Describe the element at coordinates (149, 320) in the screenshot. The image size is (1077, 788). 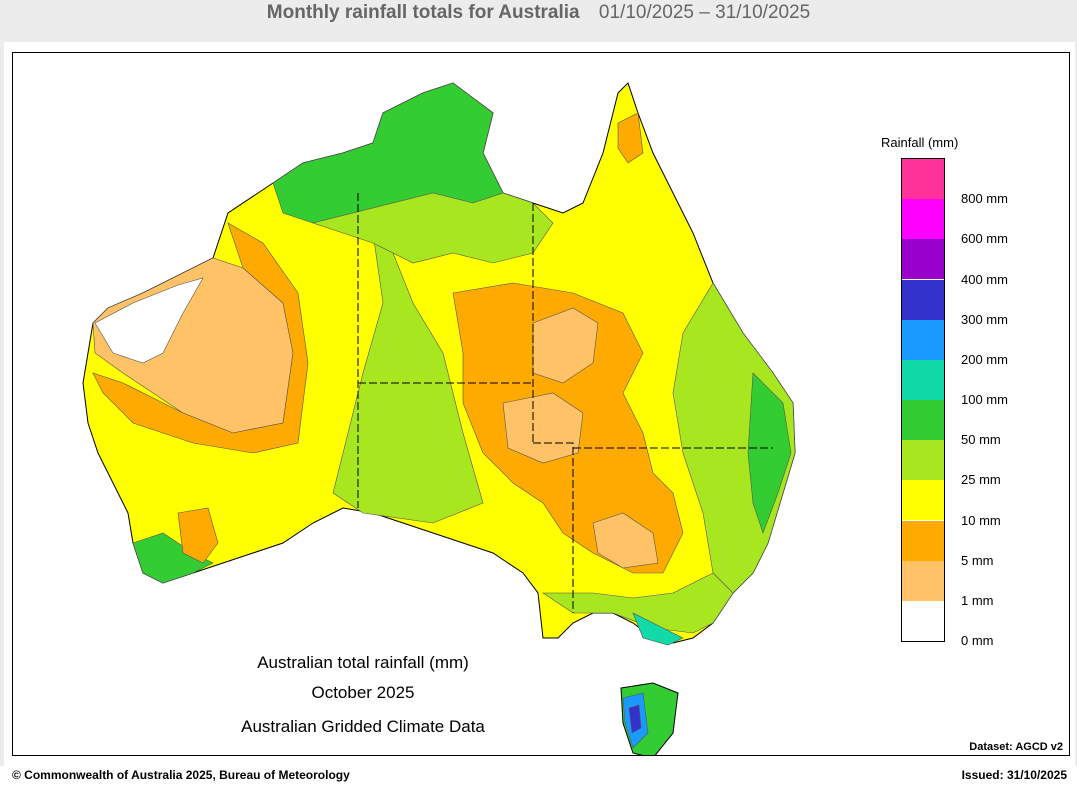
I see `western-zero-region` at that location.